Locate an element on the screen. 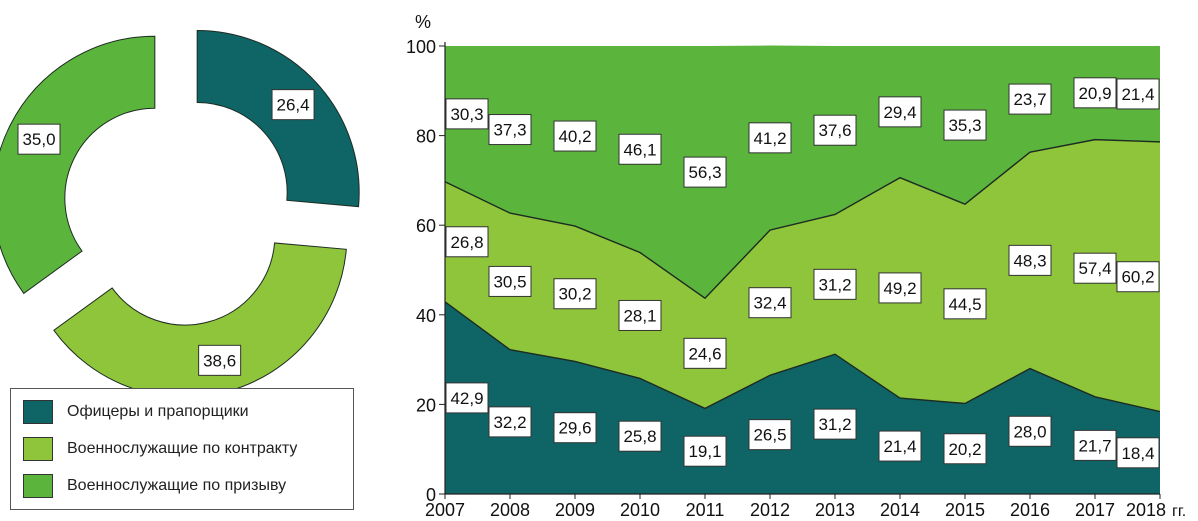 Image resolution: width=1198 pixels, height=521 pixels. data-label-conscript-2018-text: 21,4 is located at coordinates (1137, 94).